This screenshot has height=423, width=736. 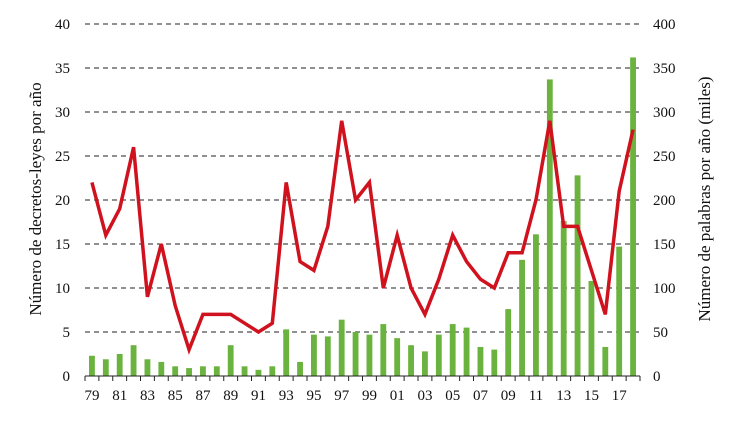 I want to click on left-tick-label-5: 25, so click(x=62, y=157).